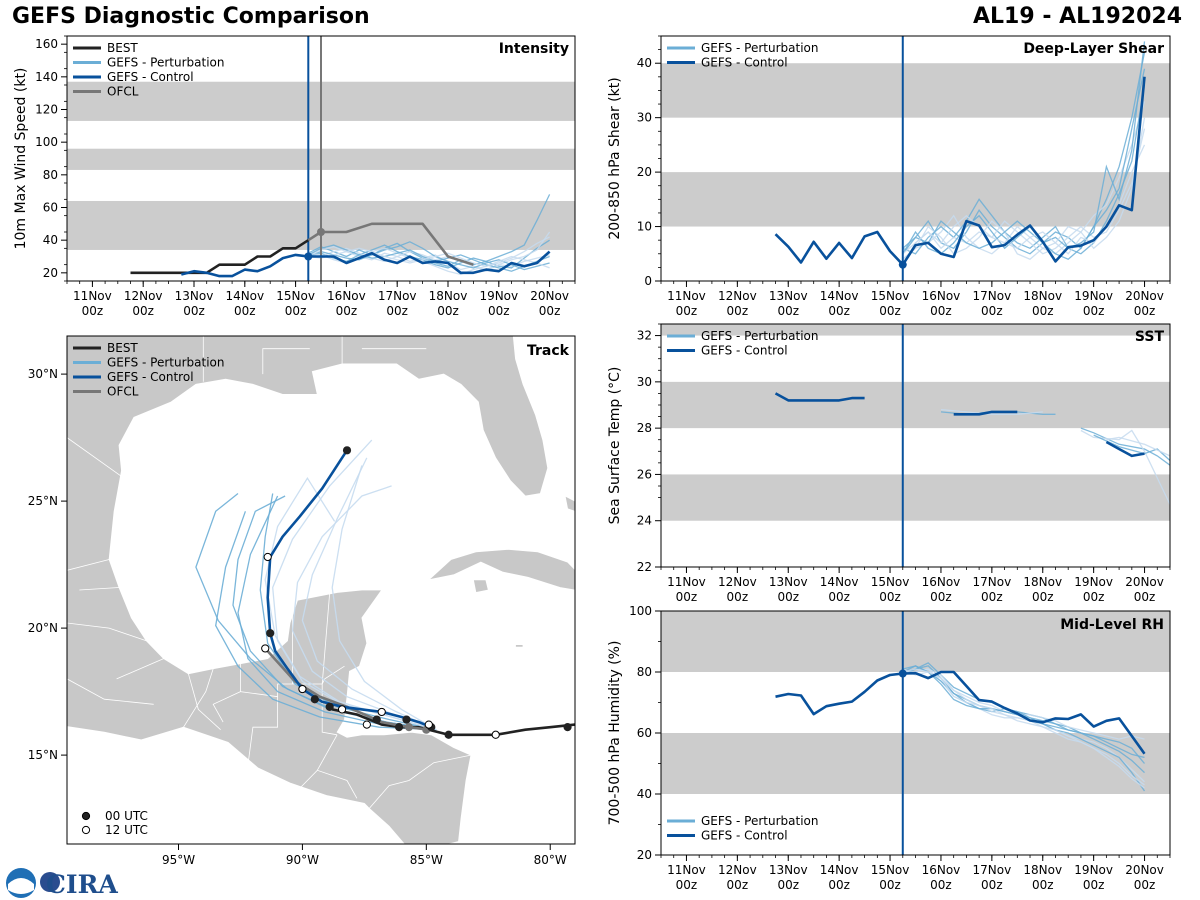 The width and height of the screenshot is (1200, 900). What do you see at coordinates (191, 16) in the screenshot?
I see `figure-title: GEFS Diagnostic Comparison` at bounding box center [191, 16].